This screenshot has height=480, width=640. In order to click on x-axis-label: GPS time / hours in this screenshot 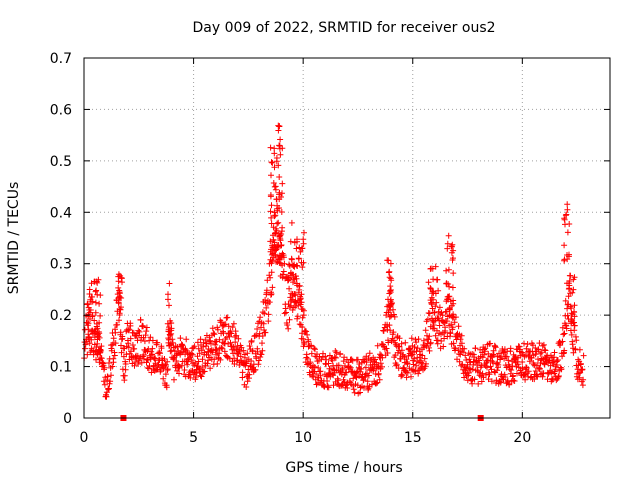, I will do `click(343, 468)`.